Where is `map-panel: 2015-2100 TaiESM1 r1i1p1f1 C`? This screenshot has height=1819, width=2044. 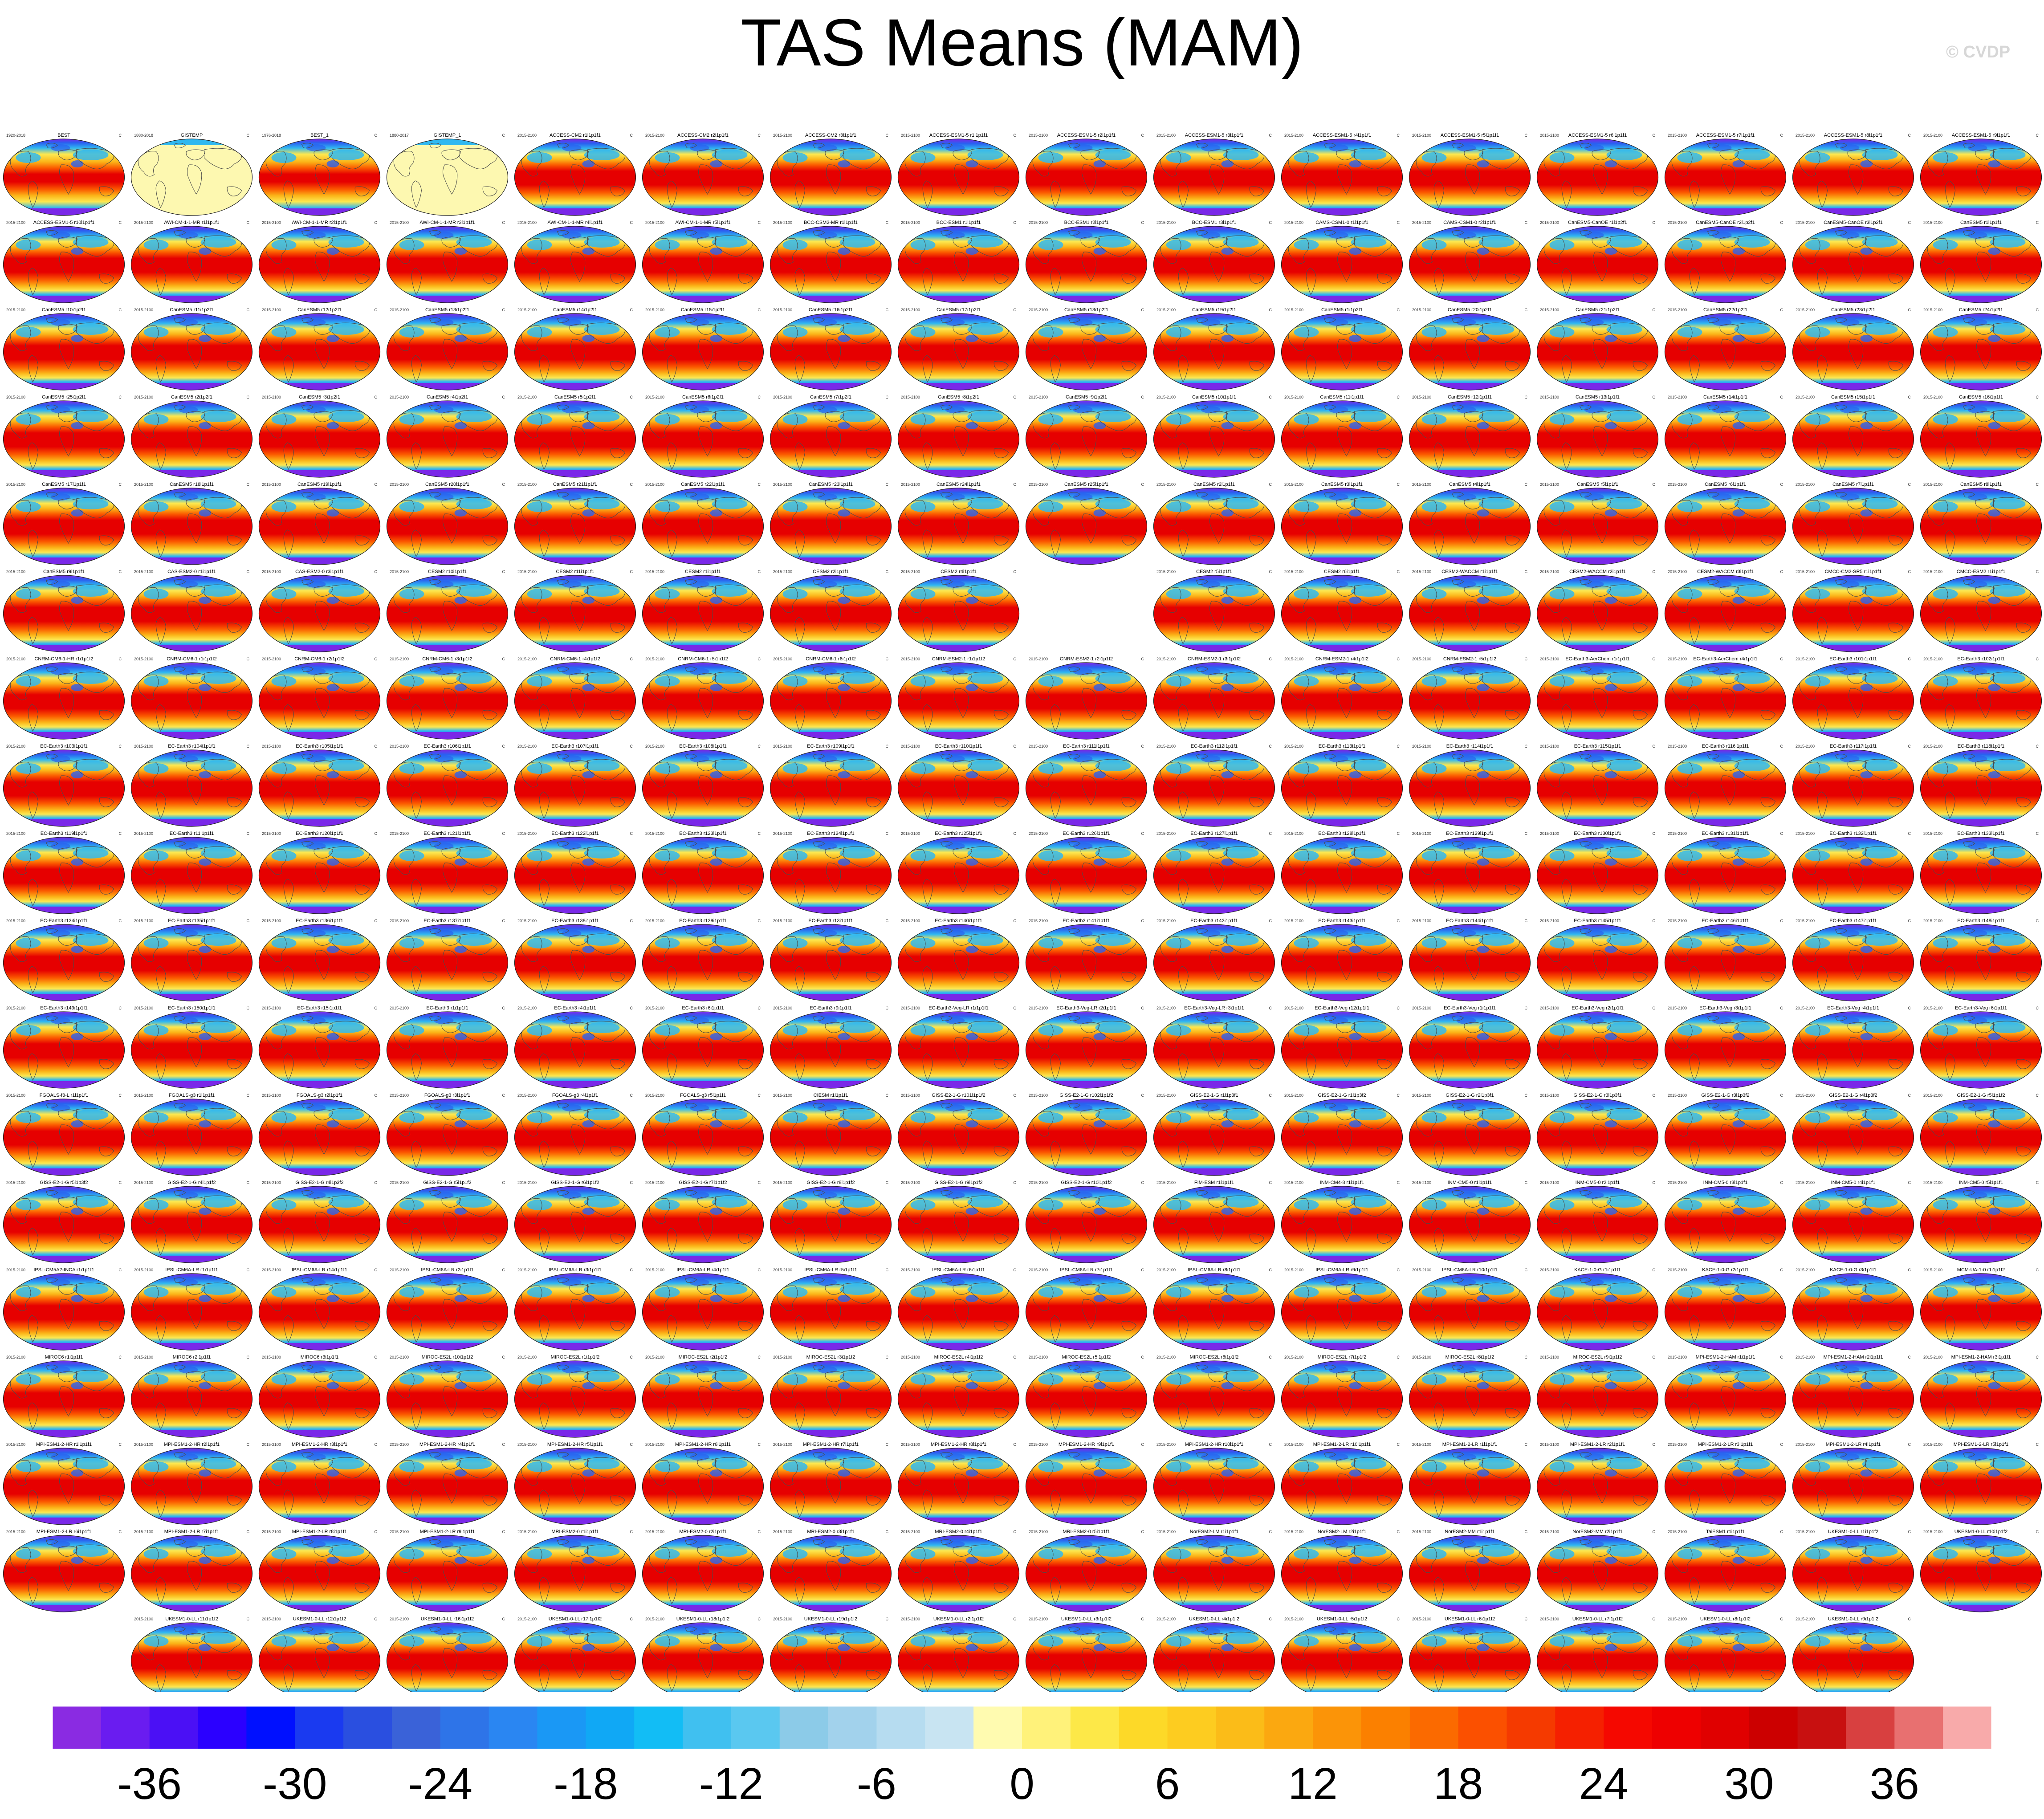
map-panel: 2015-2100 TaiESM1 r1i1p1f1 C is located at coordinates (1725, 1570).